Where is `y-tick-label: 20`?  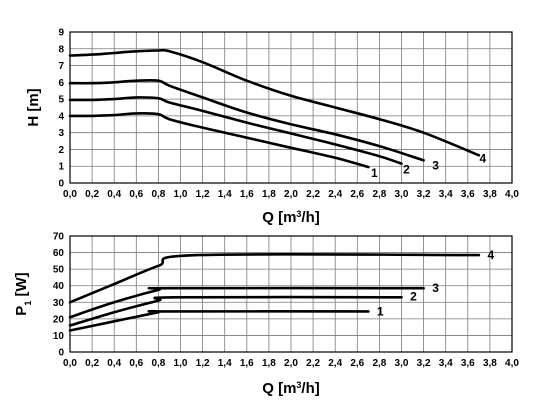 y-tick-label: 20 is located at coordinates (59, 319).